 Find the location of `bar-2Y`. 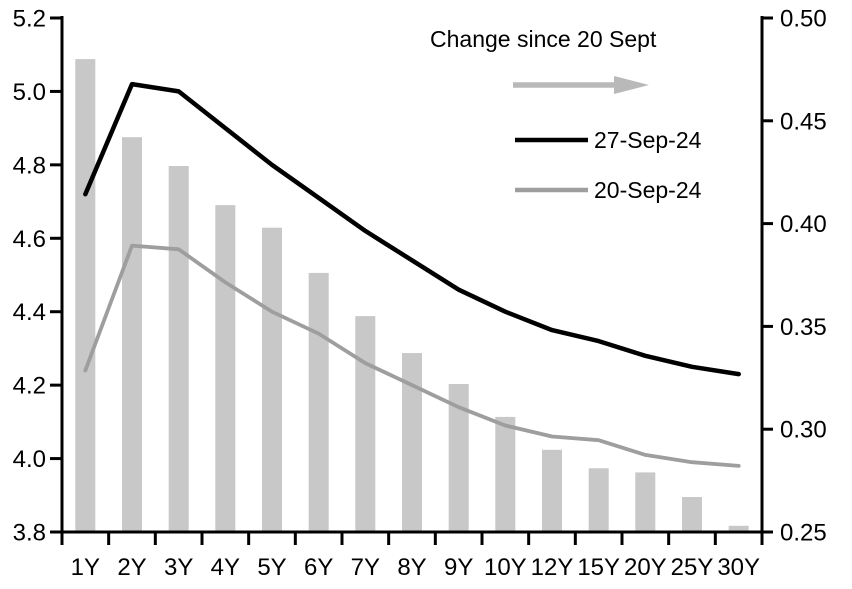

bar-2Y is located at coordinates (132, 334).